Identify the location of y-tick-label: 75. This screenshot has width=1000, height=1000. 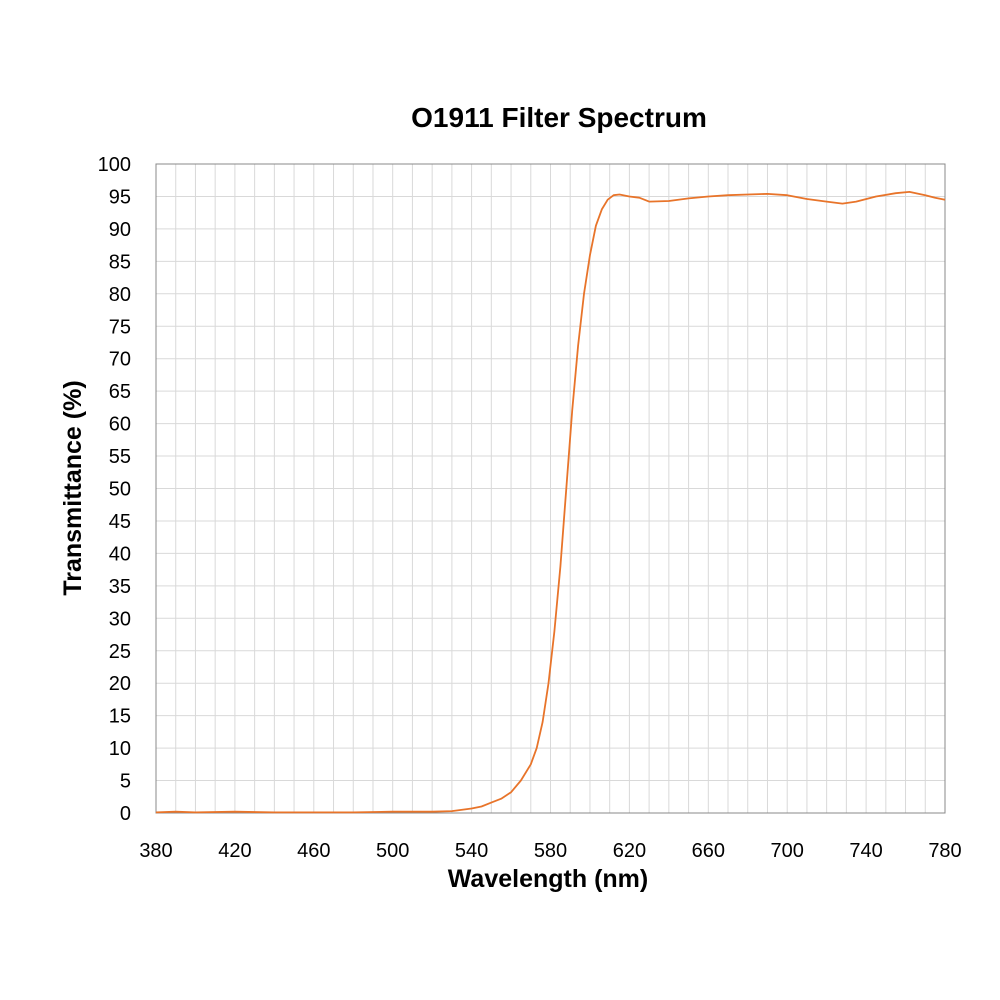
(120, 327).